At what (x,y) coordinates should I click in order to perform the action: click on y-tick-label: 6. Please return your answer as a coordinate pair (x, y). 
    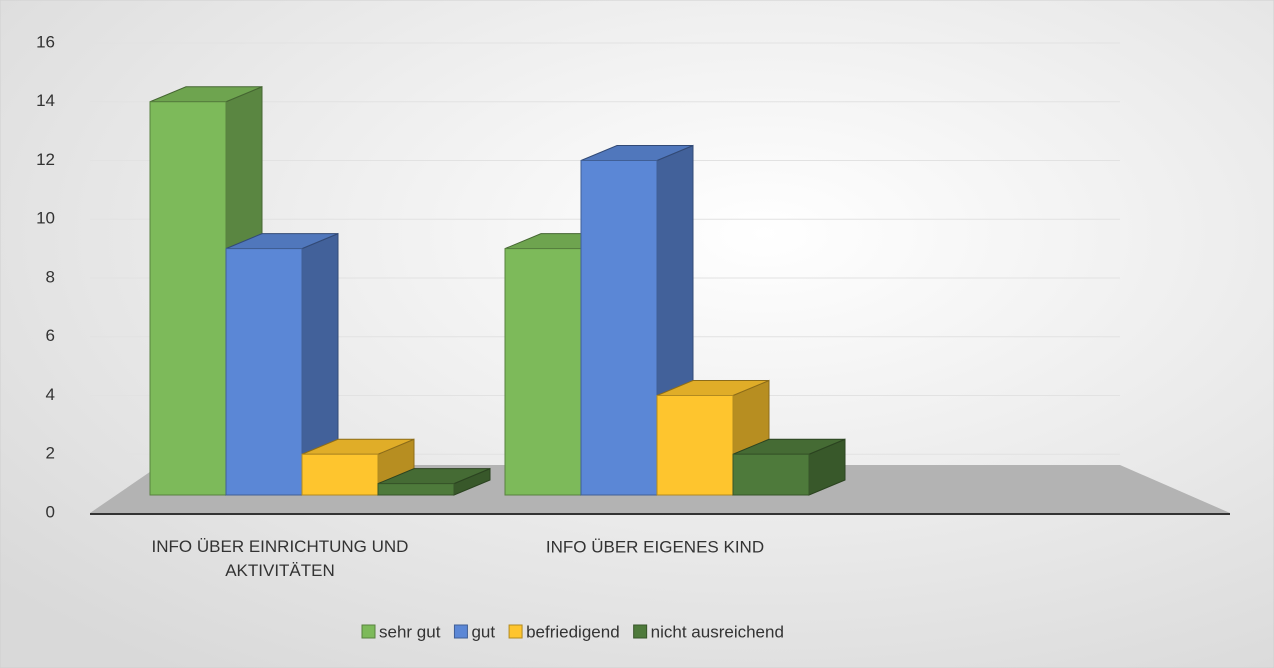
    Looking at the image, I should click on (50, 335).